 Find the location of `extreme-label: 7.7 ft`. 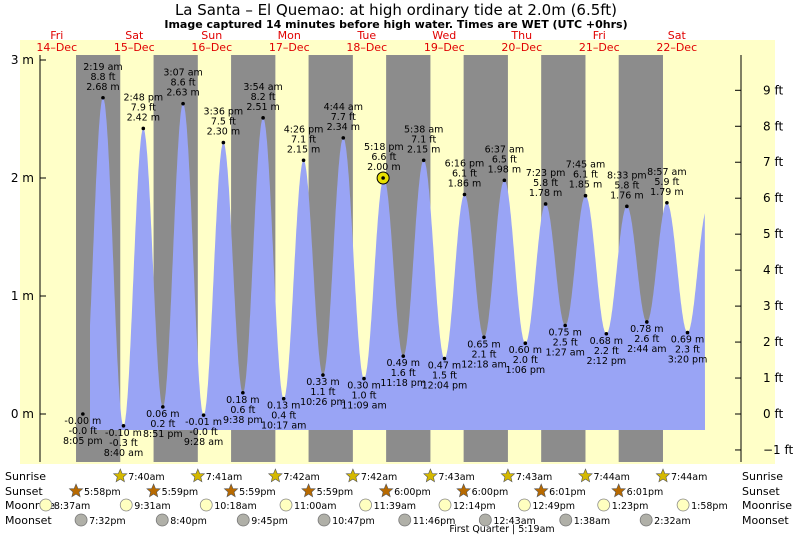

extreme-label: 7.7 ft is located at coordinates (343, 117).